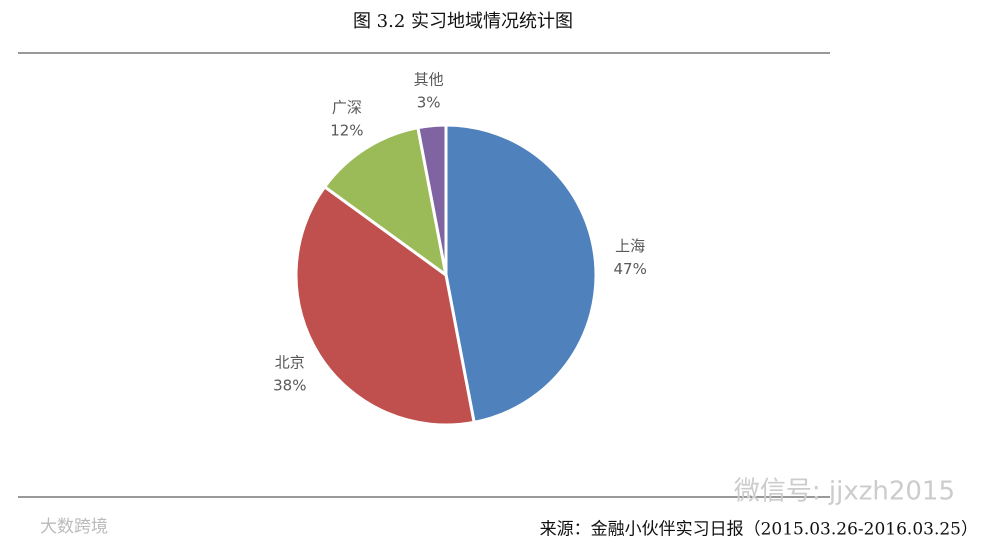  What do you see at coordinates (429, 79) in the screenshot?
I see `slice-label: 其他` at bounding box center [429, 79].